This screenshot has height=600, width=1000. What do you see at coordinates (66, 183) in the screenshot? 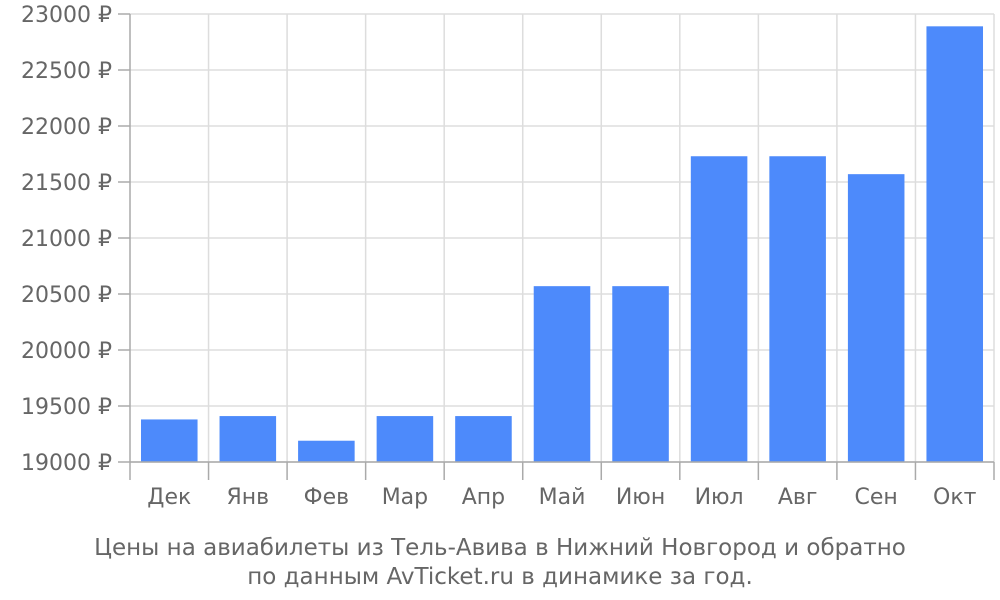
I see `y-tick-label: 21500 ₽` at bounding box center [66, 183].